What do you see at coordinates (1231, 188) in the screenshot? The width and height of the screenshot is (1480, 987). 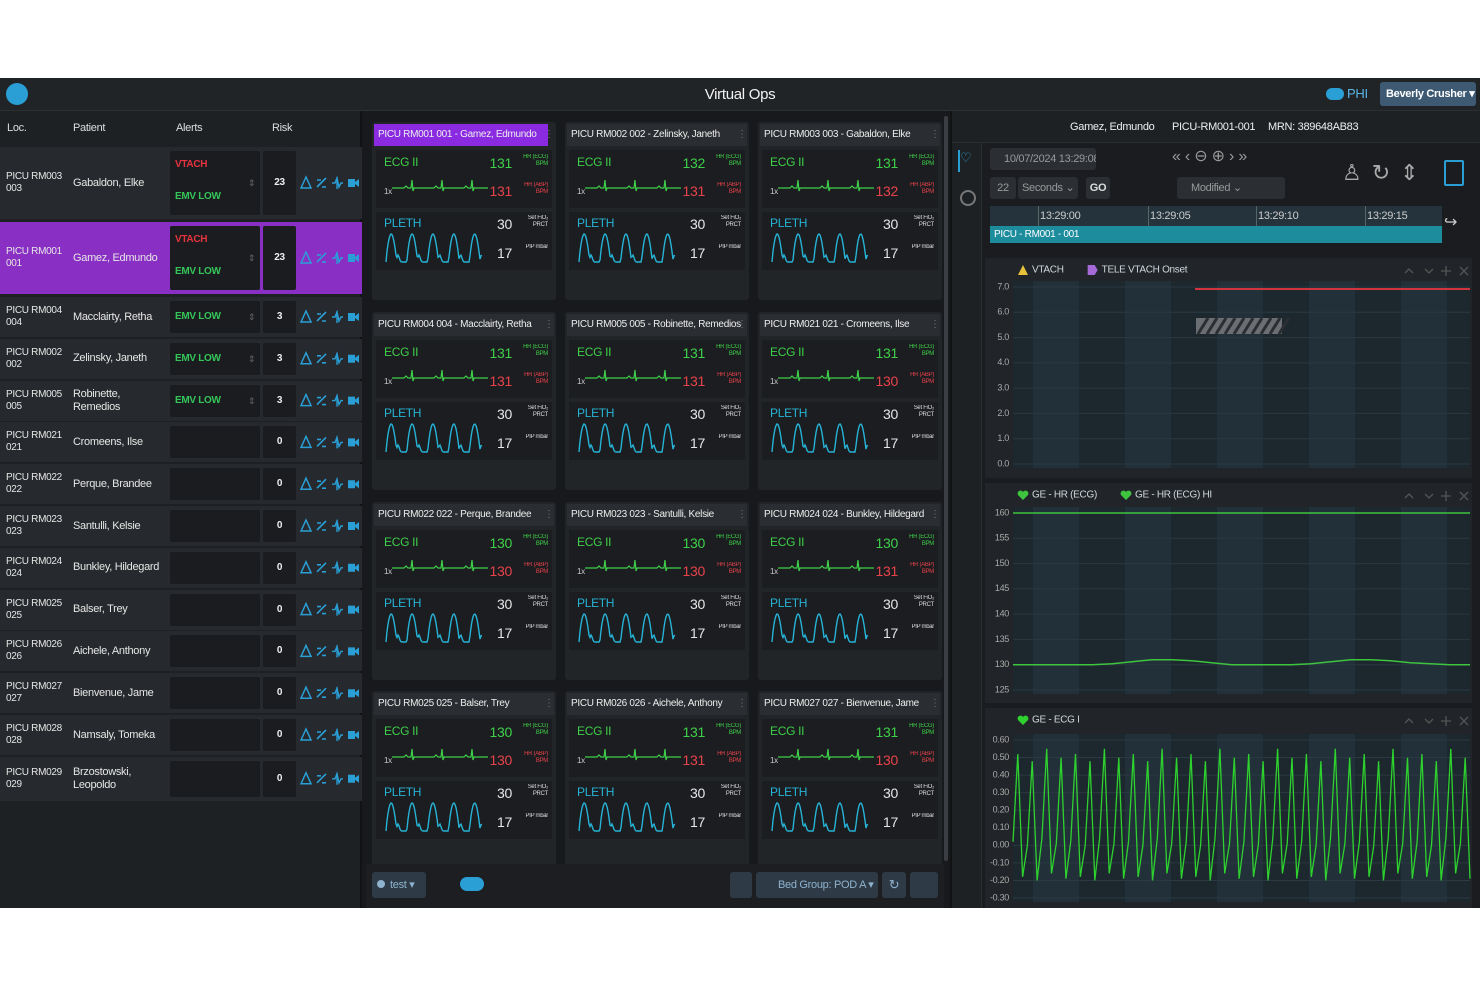 I see `mode-select: Modified ⌄` at bounding box center [1231, 188].